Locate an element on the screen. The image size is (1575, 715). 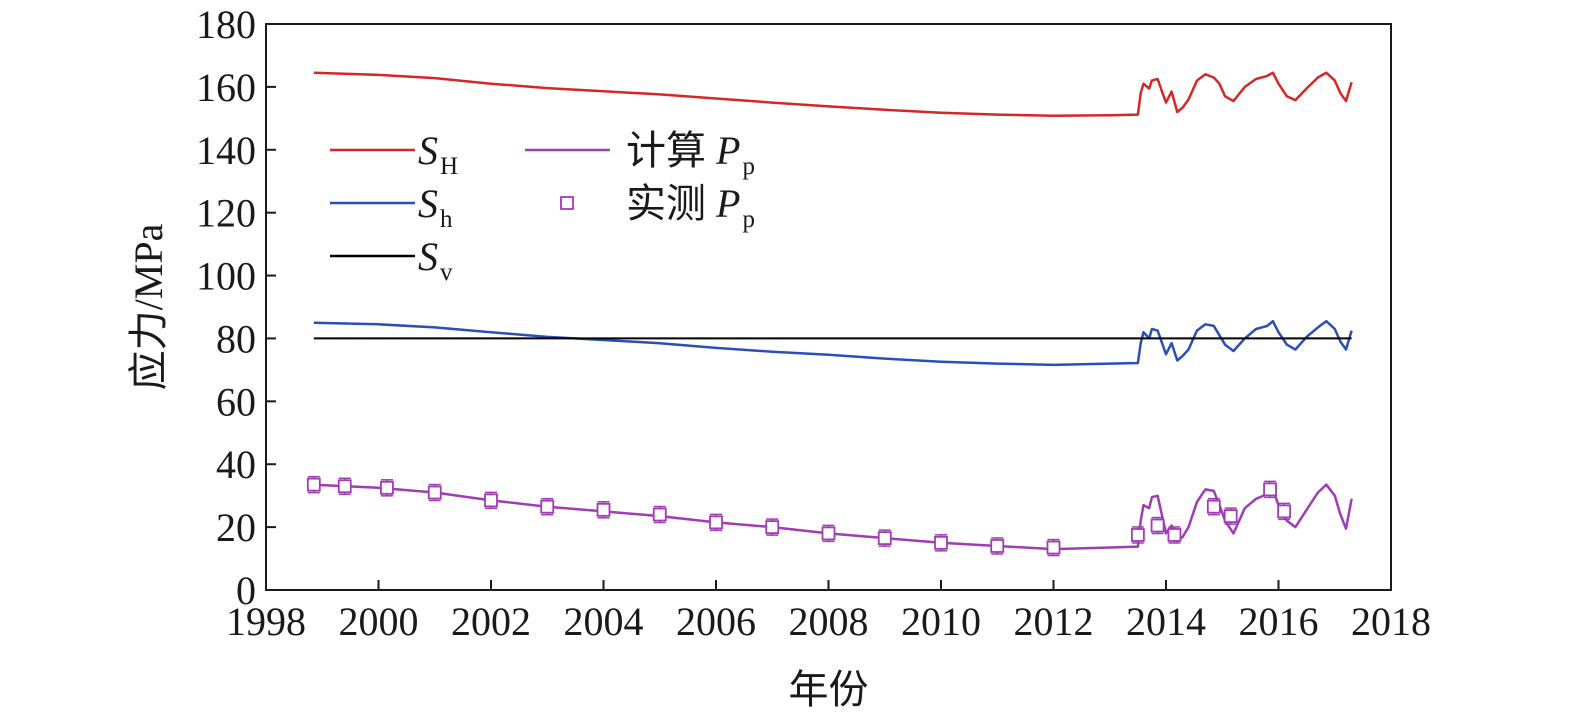
x-tick-label: 2016 is located at coordinates (1279, 621).